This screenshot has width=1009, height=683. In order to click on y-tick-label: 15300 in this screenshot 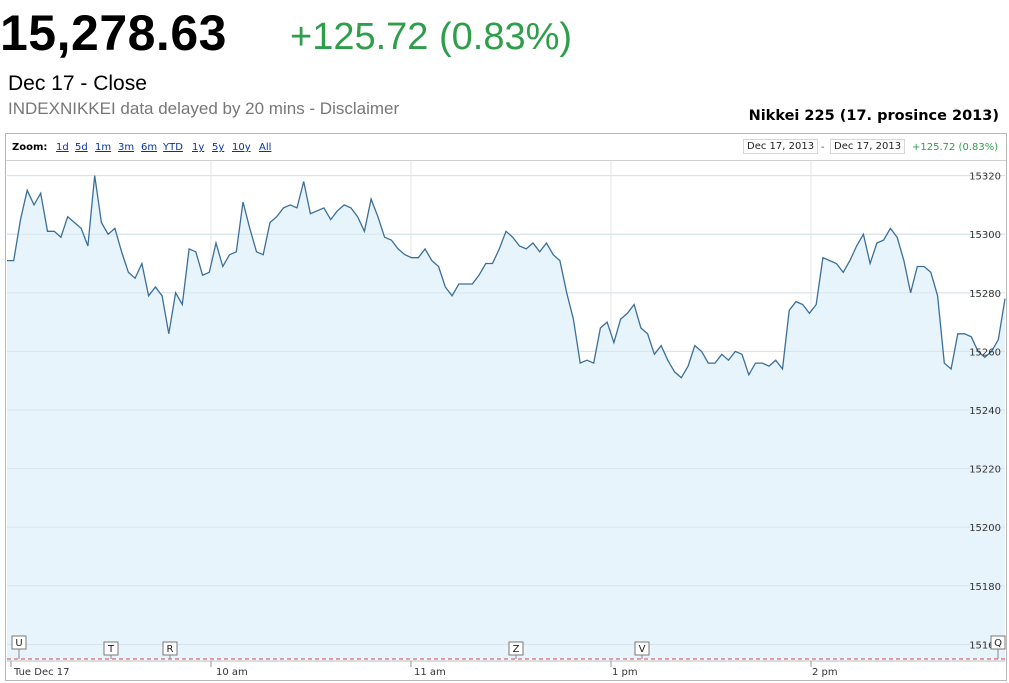, I will do `click(985, 235)`.